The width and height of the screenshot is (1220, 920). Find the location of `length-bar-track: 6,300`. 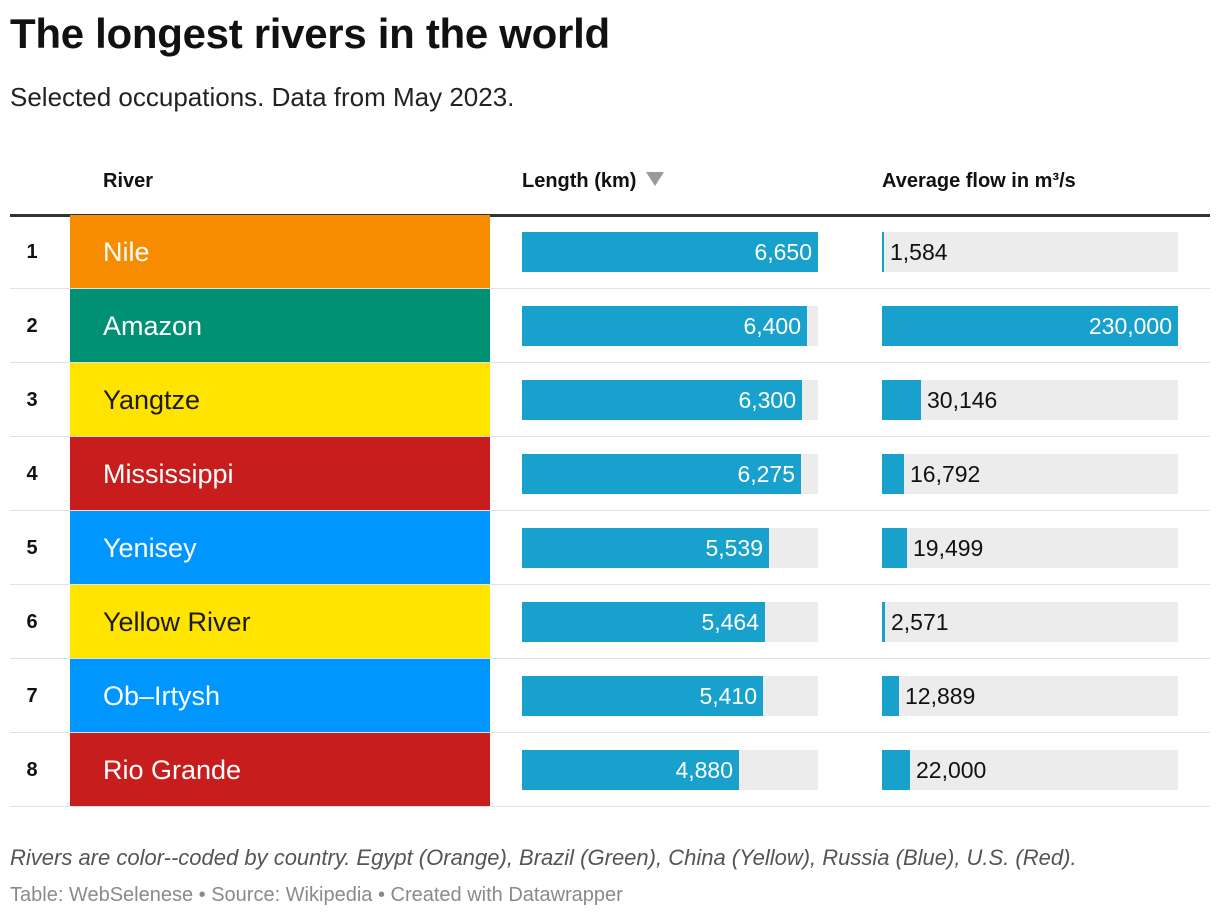

length-bar-track: 6,300 is located at coordinates (670, 400).